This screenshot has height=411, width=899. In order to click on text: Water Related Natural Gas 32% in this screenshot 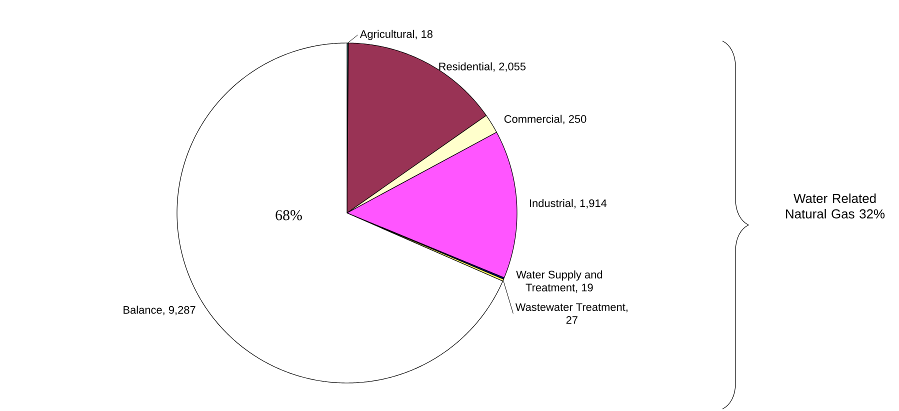, I will do `click(835, 206)`.